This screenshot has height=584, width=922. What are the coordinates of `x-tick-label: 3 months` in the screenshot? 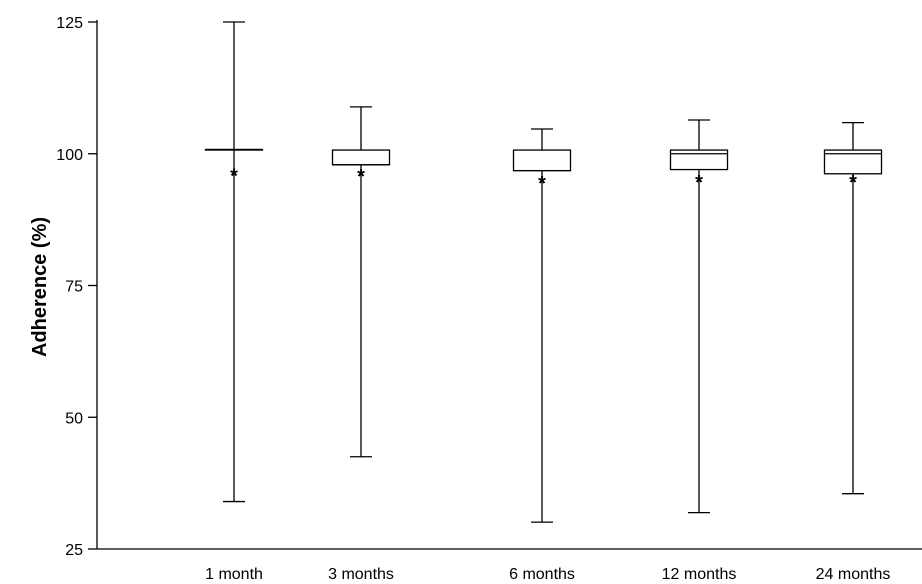 It's located at (361, 574).